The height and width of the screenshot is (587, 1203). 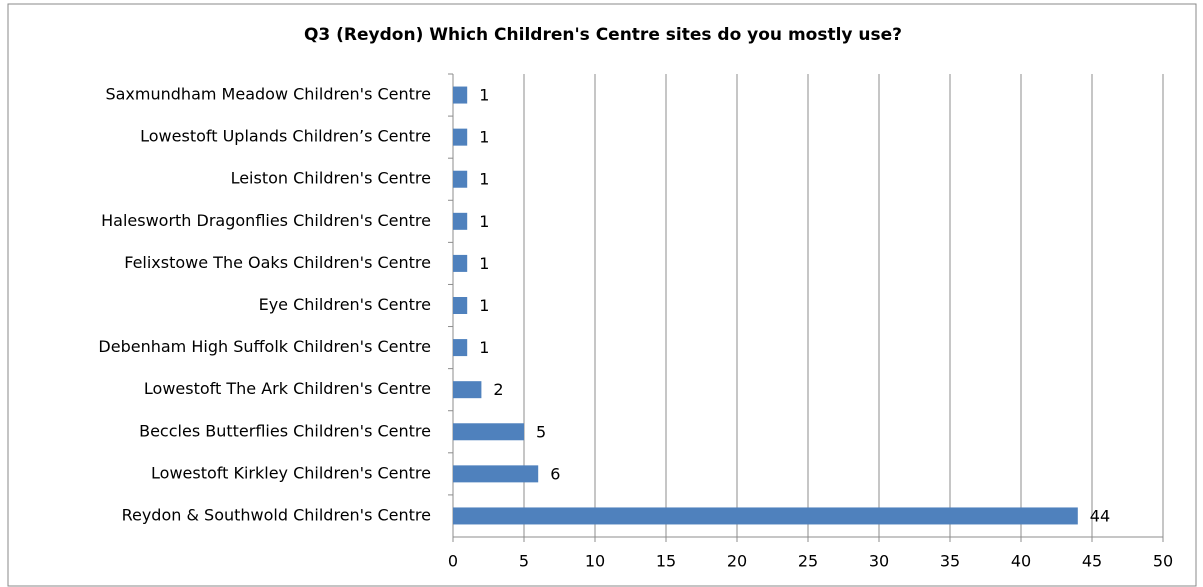 What do you see at coordinates (345, 304) in the screenshot?
I see `y-tick-label: Eye Children's Centre` at bounding box center [345, 304].